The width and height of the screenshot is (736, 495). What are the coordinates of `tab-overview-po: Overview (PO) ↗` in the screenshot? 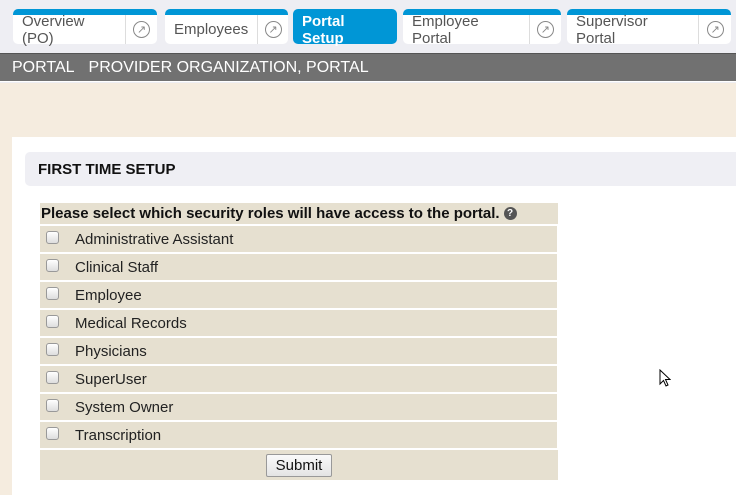 It's located at (85, 28).